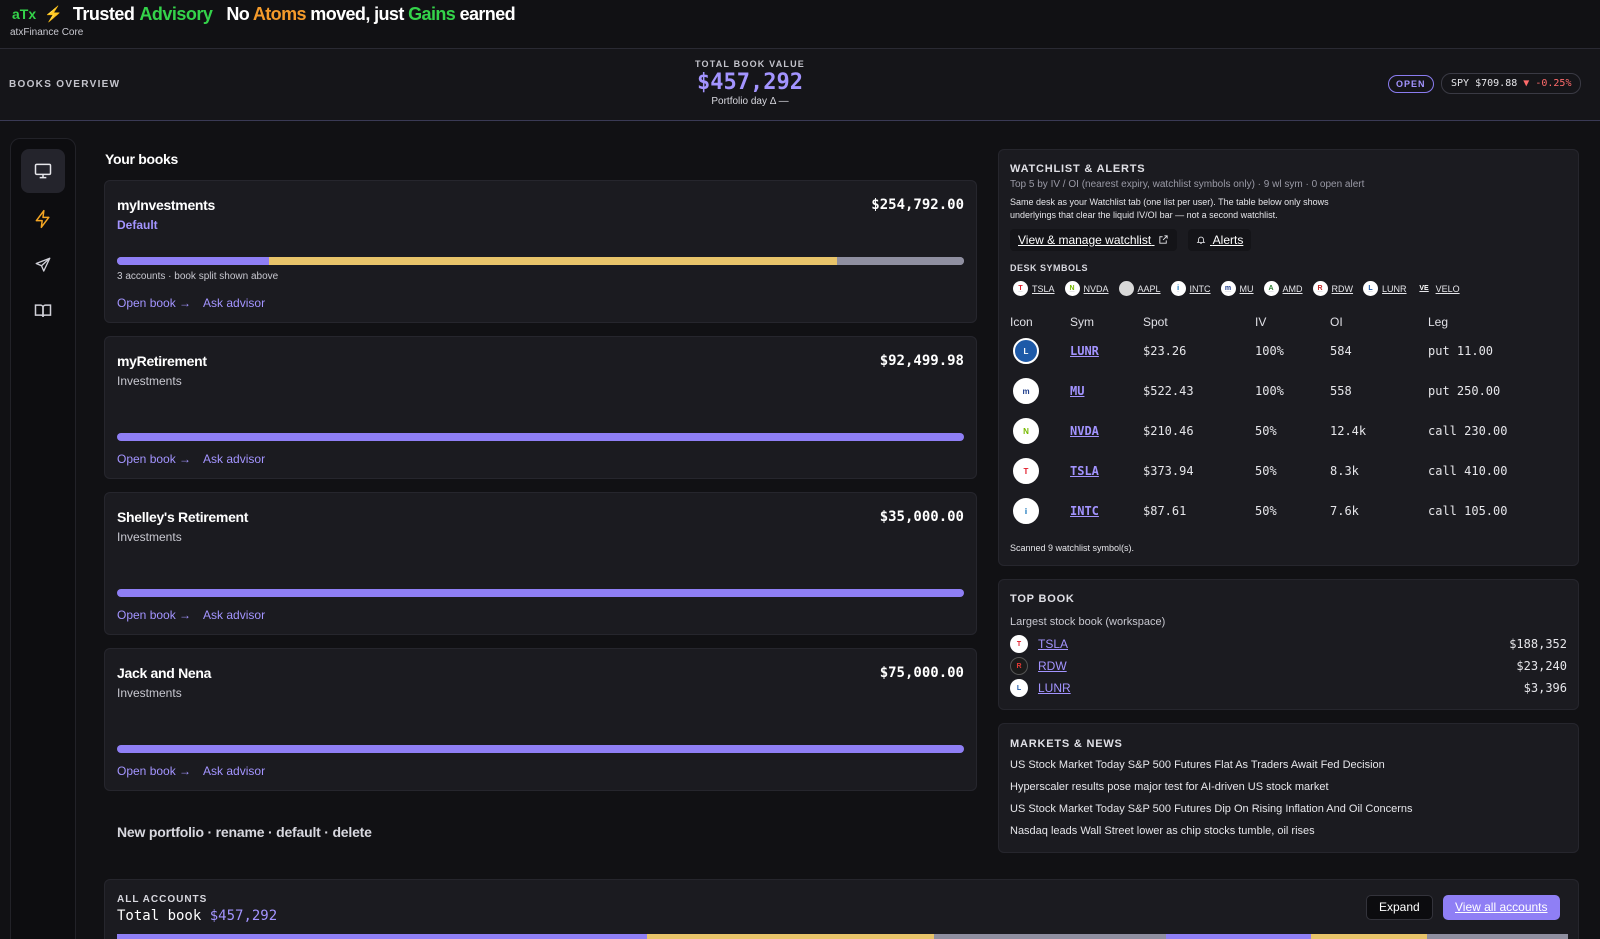  Describe the element at coordinates (1341, 391) in the screenshot. I see `oi-value: 558` at that location.